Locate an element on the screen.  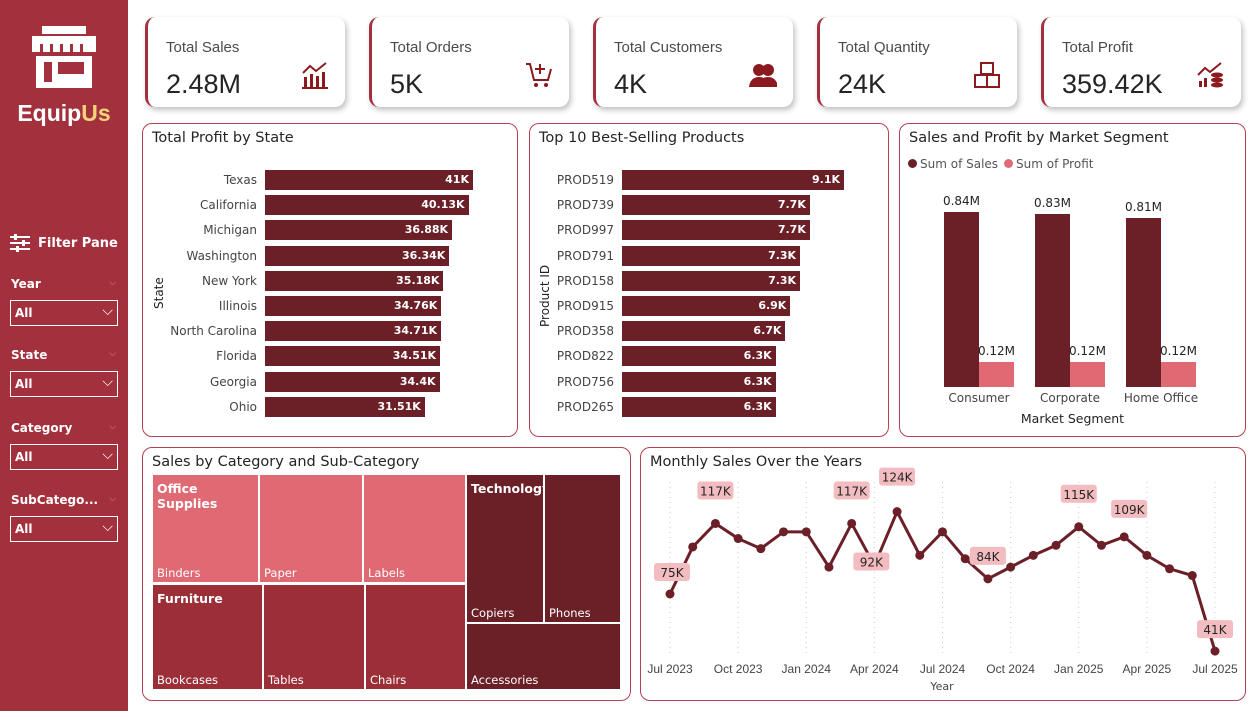
data-label: 92K is located at coordinates (872, 562).